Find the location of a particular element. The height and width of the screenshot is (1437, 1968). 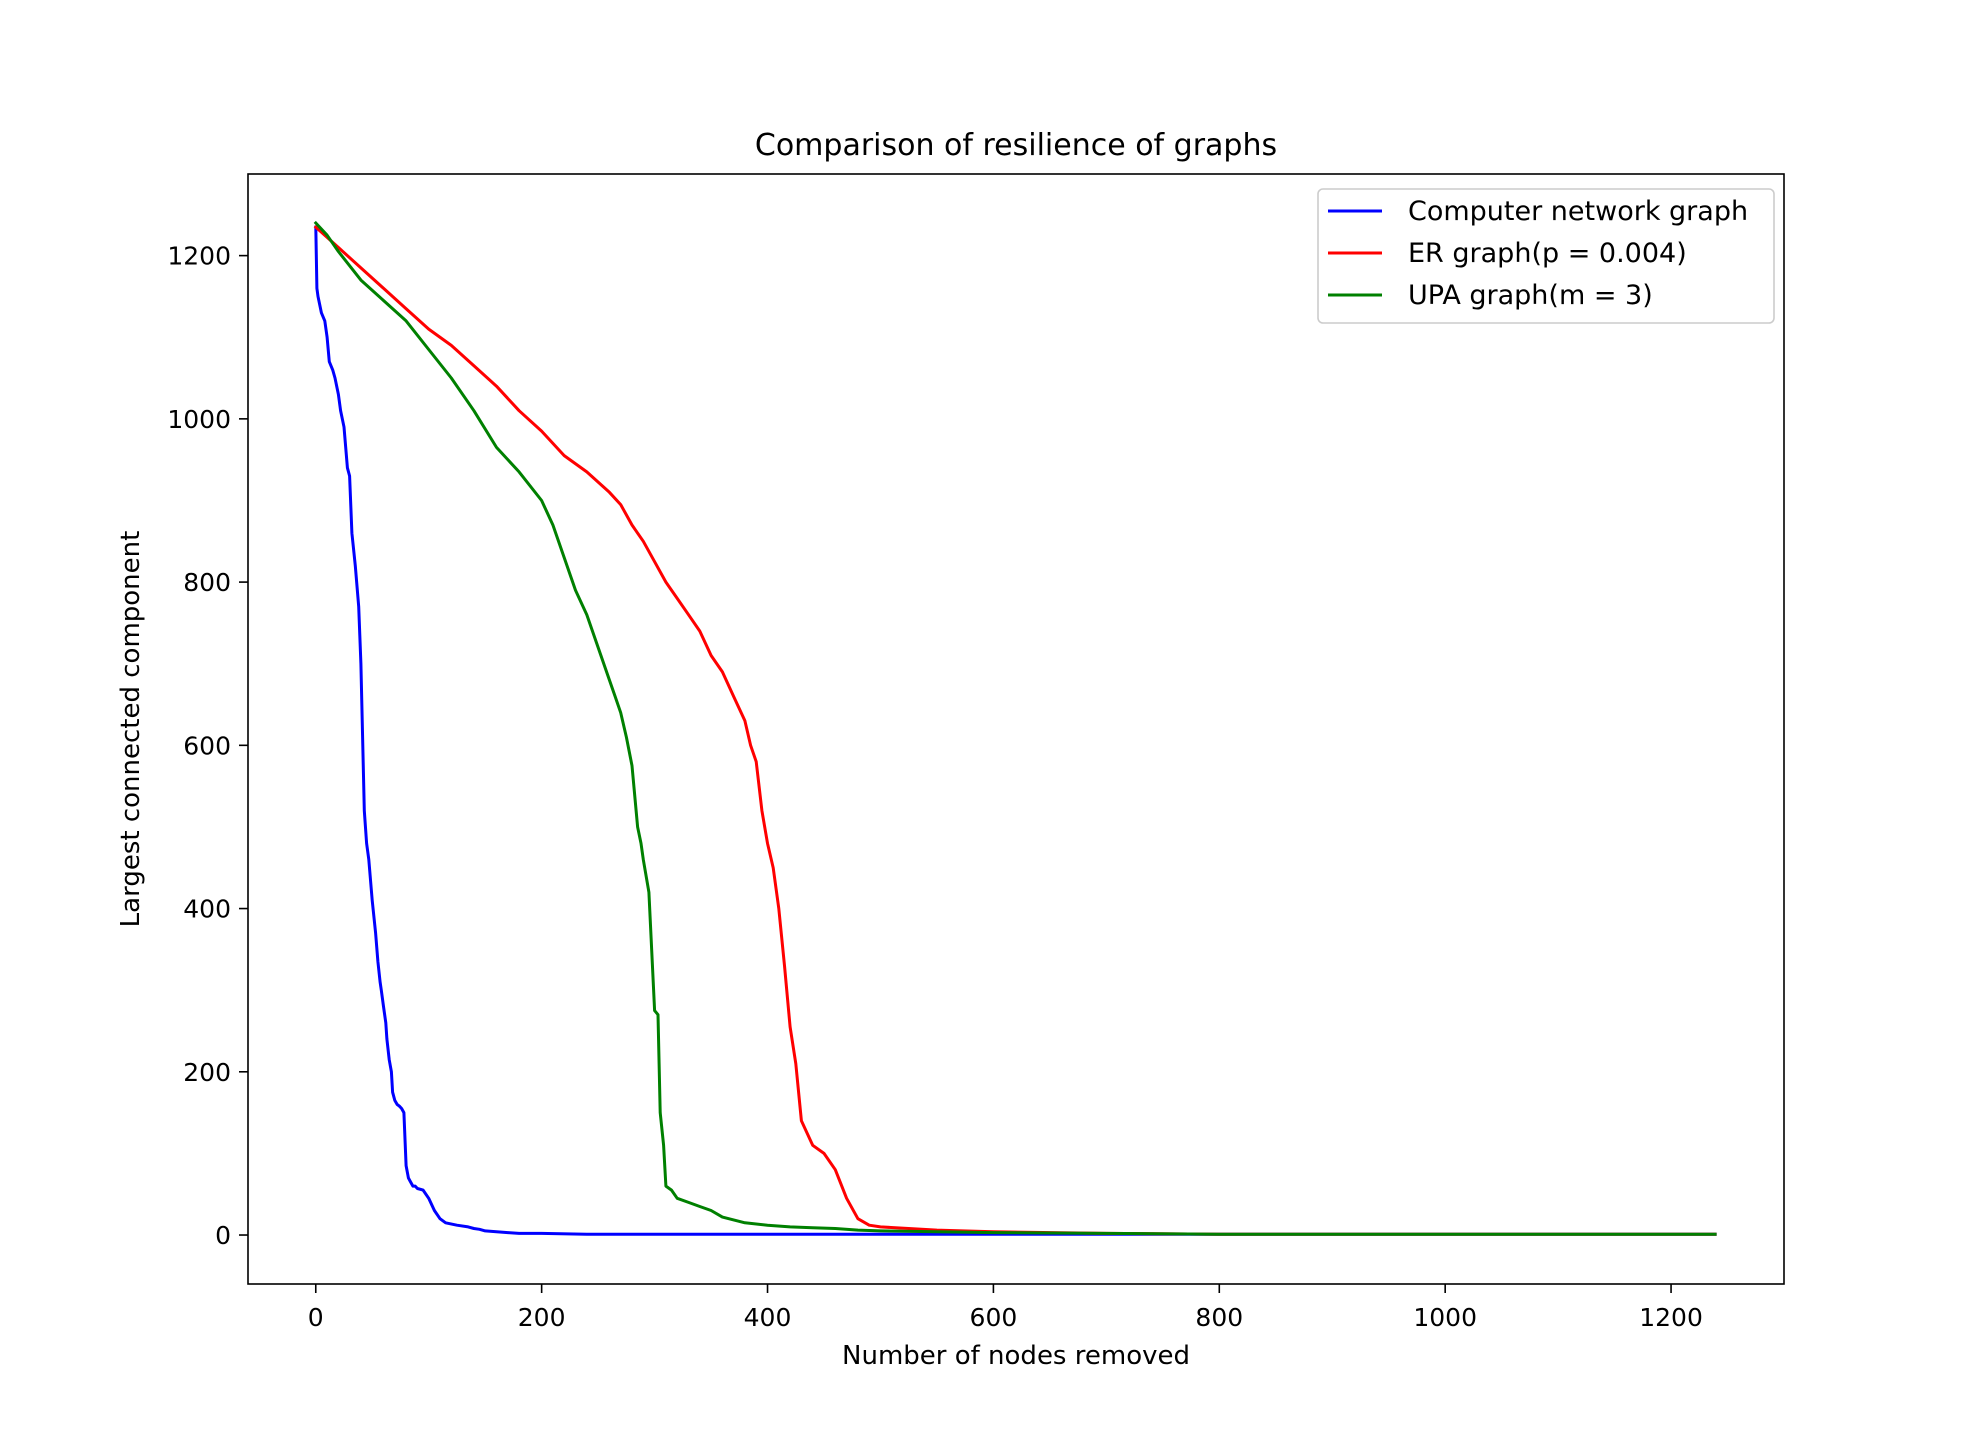

x-tick-label: 1000 is located at coordinates (1445, 1317).